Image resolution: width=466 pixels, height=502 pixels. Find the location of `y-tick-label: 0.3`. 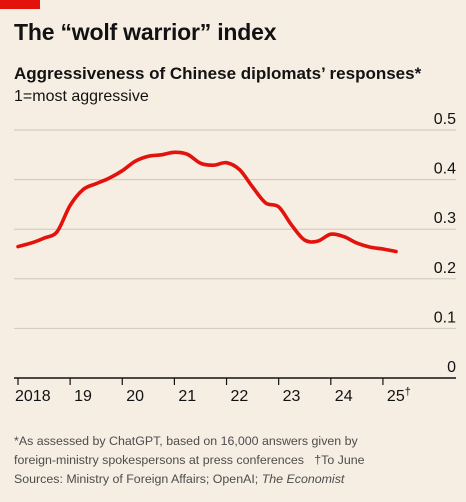

y-tick-label: 0.3 is located at coordinates (445, 218).